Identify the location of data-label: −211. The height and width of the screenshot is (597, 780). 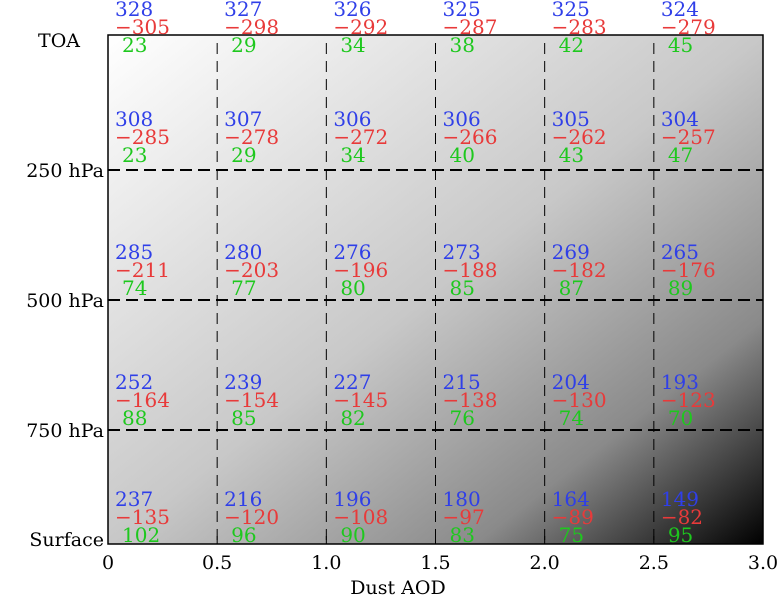
(142, 270).